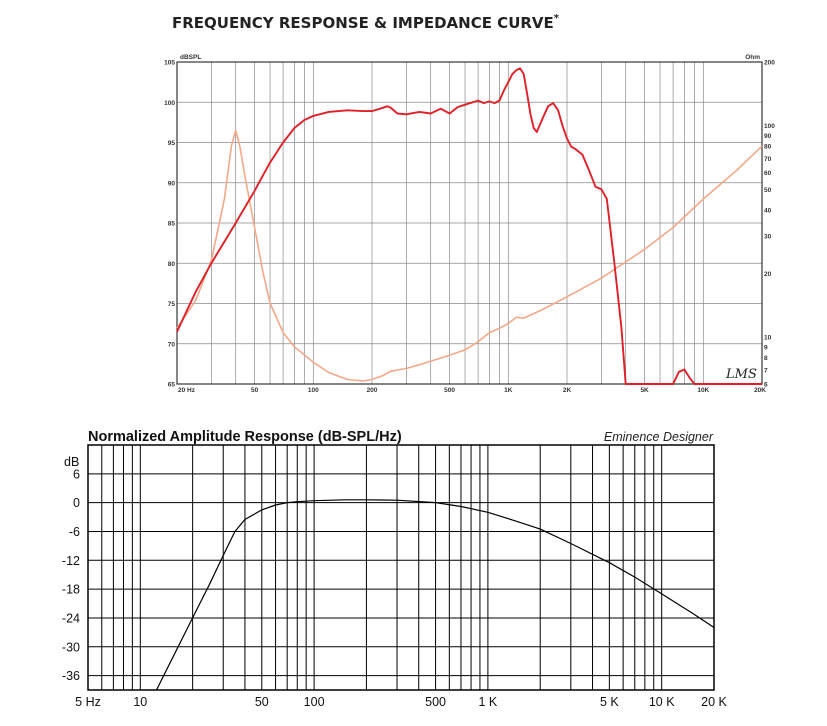 This screenshot has width=827, height=726. What do you see at coordinates (71, 647) in the screenshot?
I see `nar-y-tick-label: -30` at bounding box center [71, 647].